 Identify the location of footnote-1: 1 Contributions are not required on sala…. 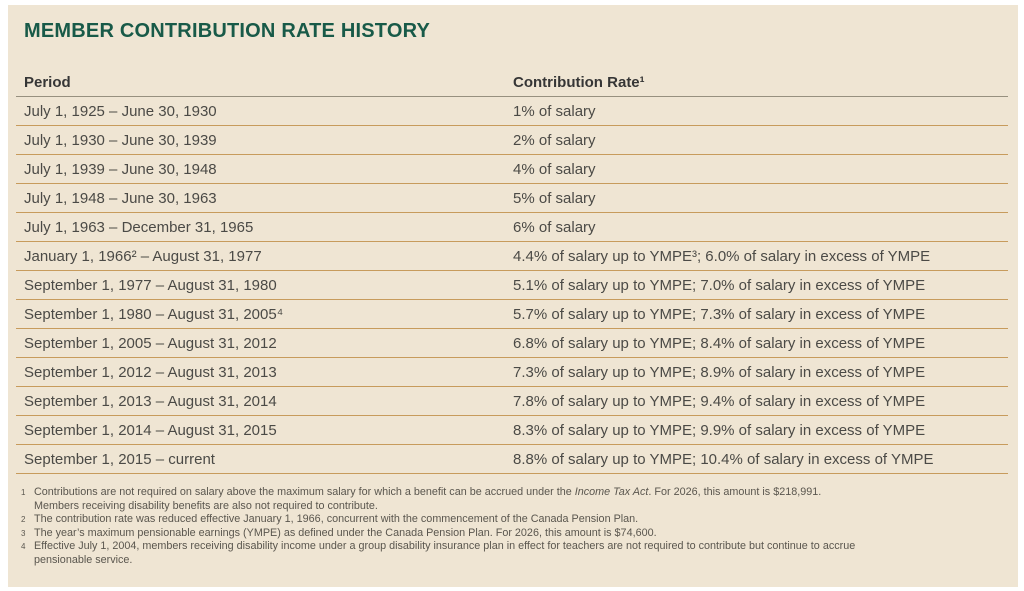
(512, 499).